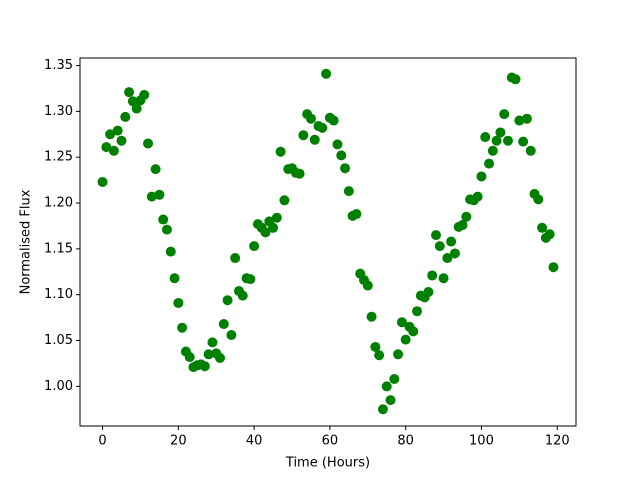 This screenshot has height=480, width=640. Describe the element at coordinates (330, 441) in the screenshot. I see `x-tick-label: 60` at that location.